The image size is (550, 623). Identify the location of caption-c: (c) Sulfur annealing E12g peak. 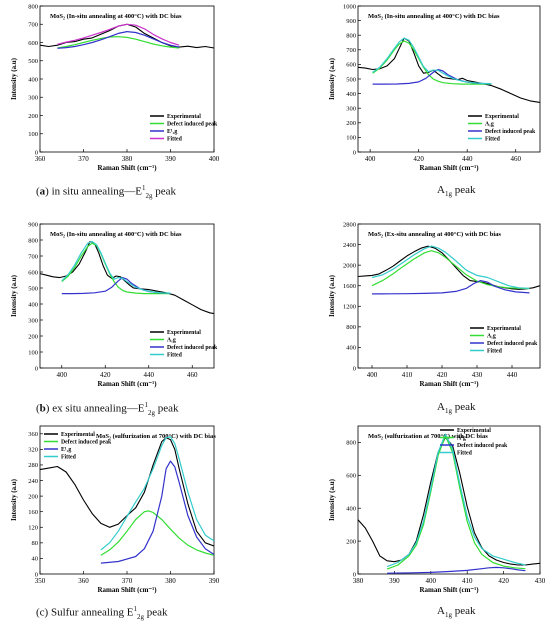
(102, 613).